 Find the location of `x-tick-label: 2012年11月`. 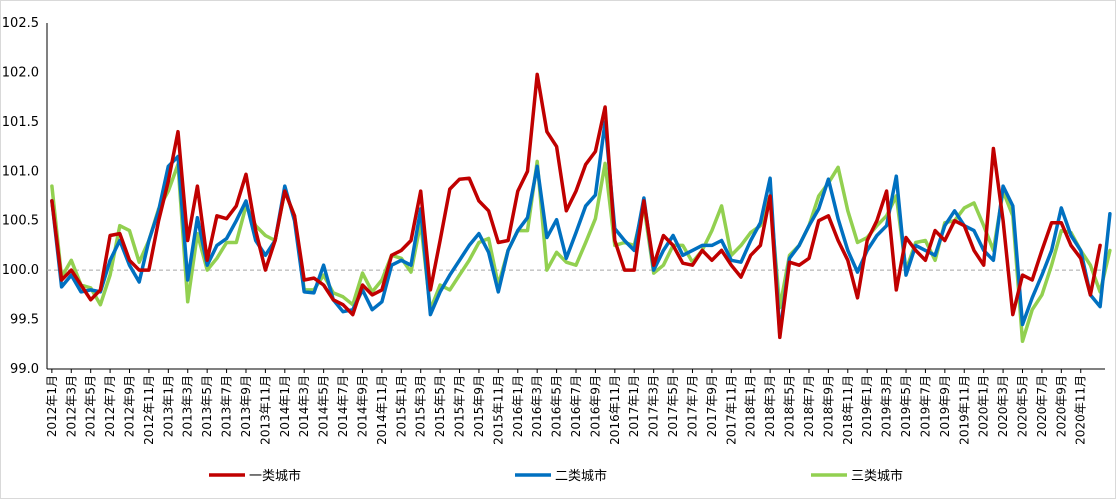

x-tick-label: 2012年11月 is located at coordinates (149, 410).